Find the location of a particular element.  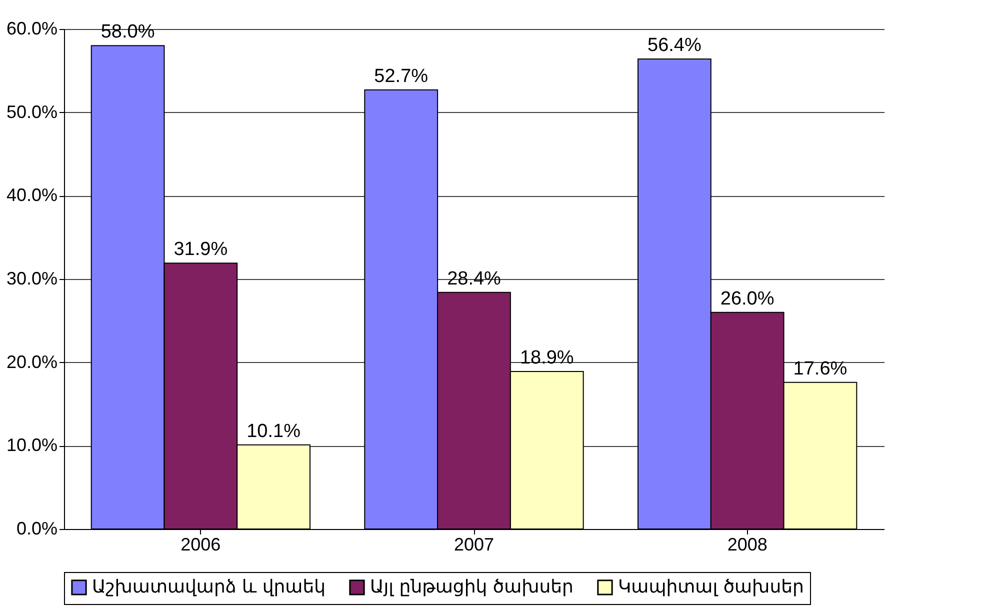

x-tick-label: 2008 is located at coordinates (747, 544).